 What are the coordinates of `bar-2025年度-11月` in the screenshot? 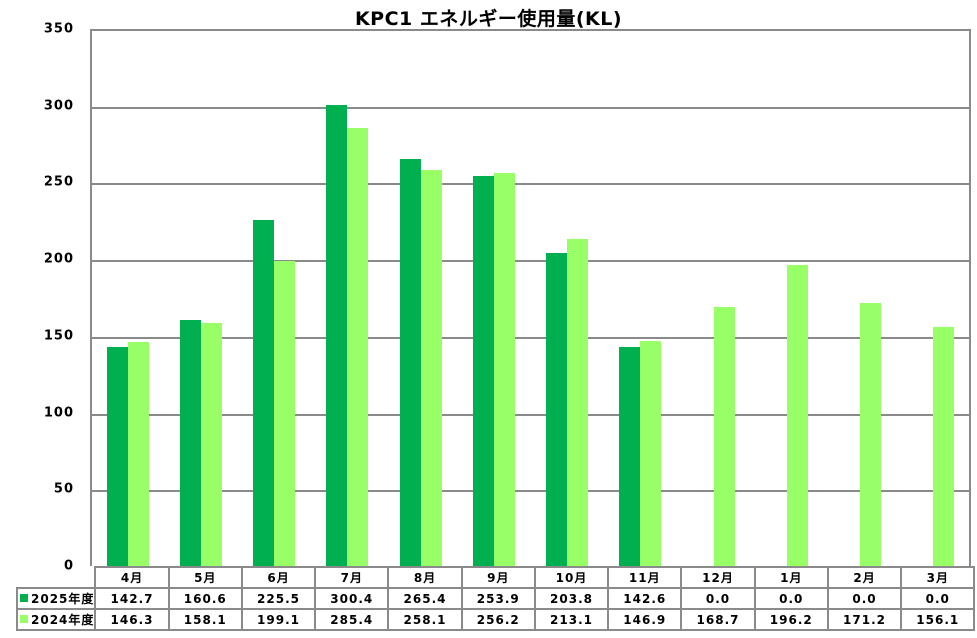 It's located at (630, 456).